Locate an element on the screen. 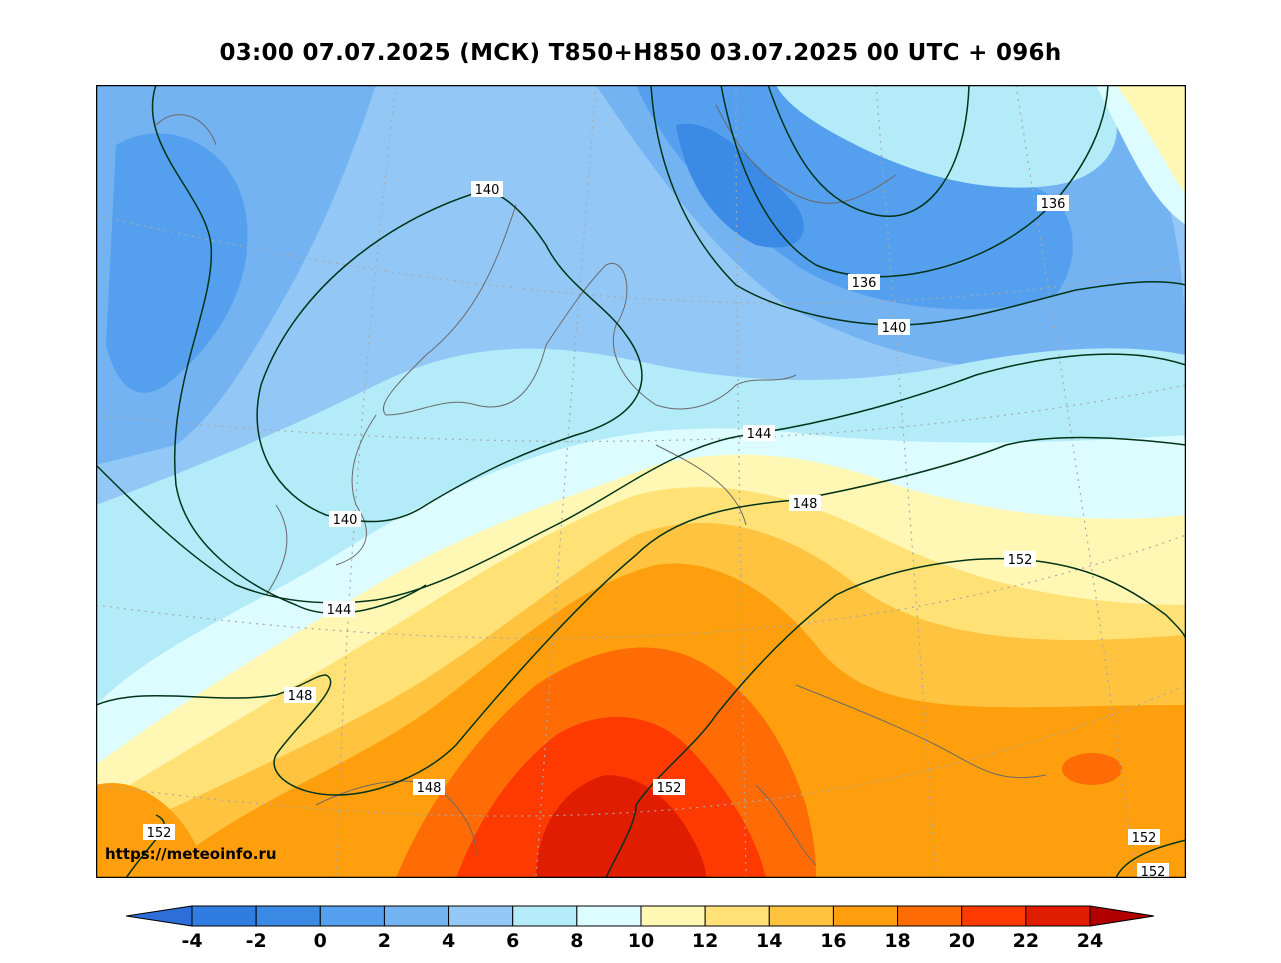  colorbar-tick-label: 10 is located at coordinates (641, 941).